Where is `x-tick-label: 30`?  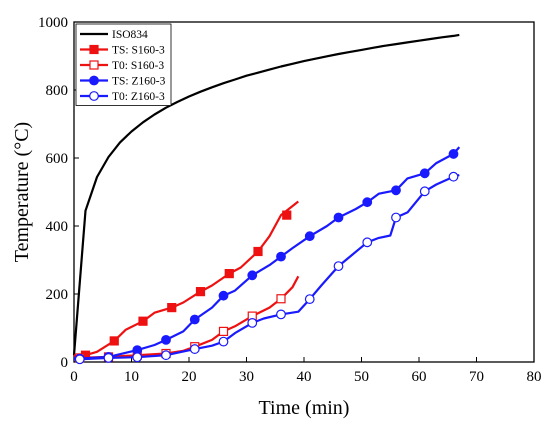 x-tick-label: 30 is located at coordinates (246, 377).